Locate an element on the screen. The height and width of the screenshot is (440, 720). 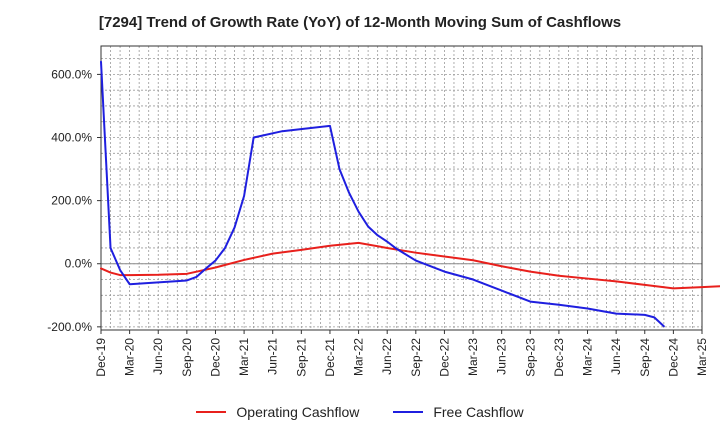
x-tick-label: Sep-23 is located at coordinates (530, 357).